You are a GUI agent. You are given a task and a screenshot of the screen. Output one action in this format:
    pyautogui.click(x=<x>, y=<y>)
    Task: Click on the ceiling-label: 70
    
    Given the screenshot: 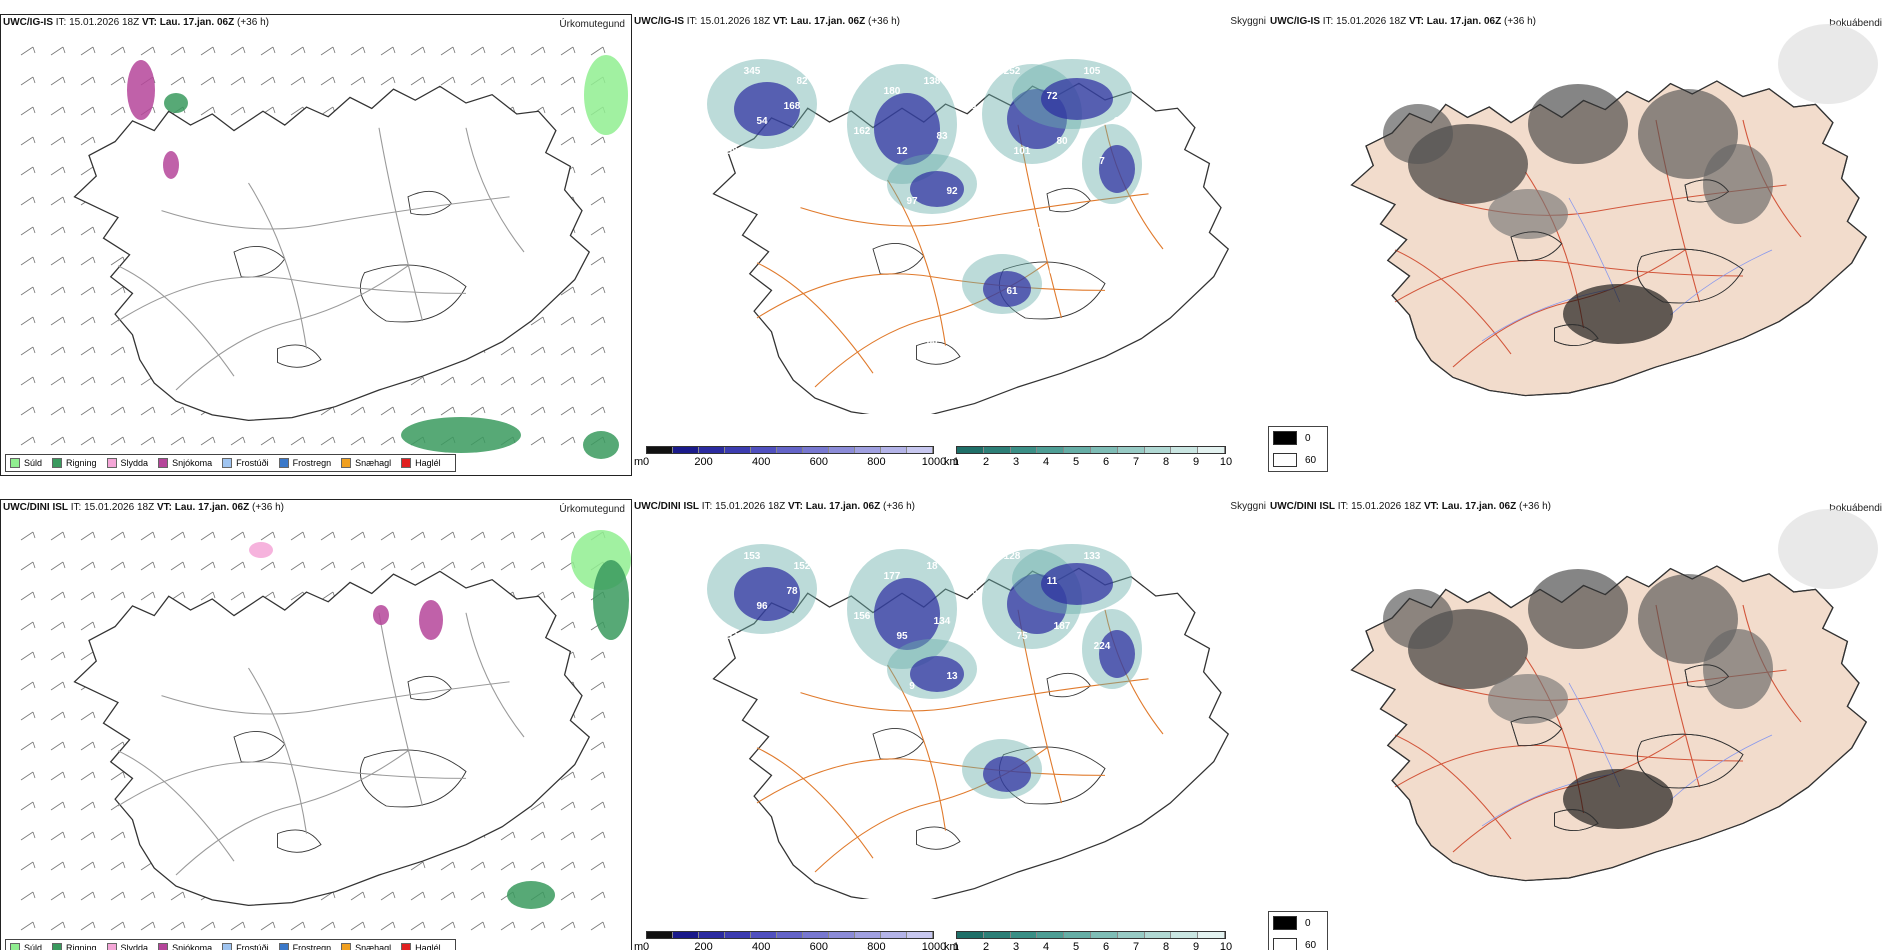 What is the action you would take?
    pyautogui.click(x=832, y=181)
    